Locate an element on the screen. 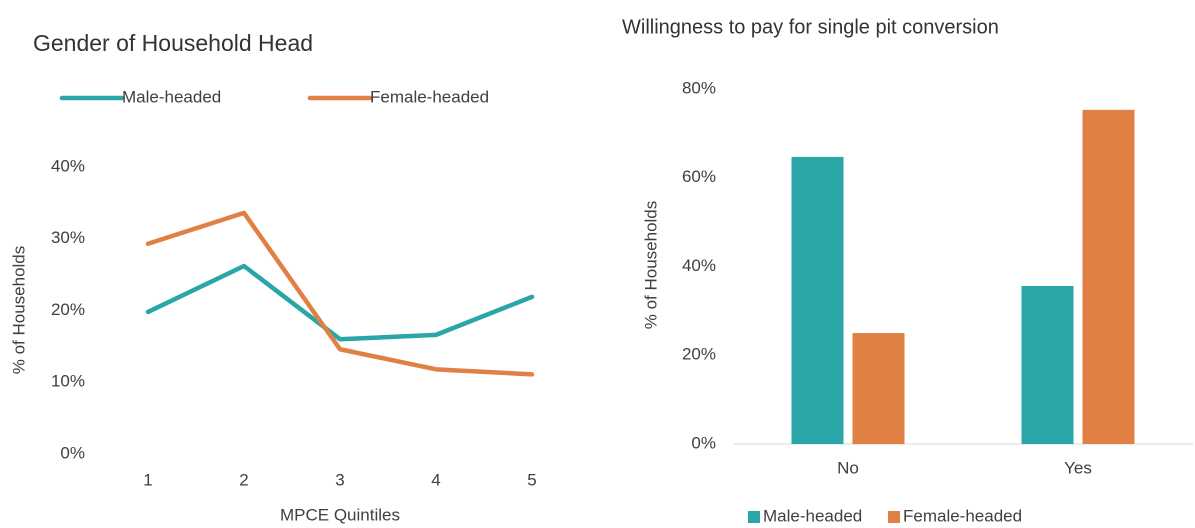 The image size is (1195, 528). x-tick-label: Yes is located at coordinates (1078, 467).